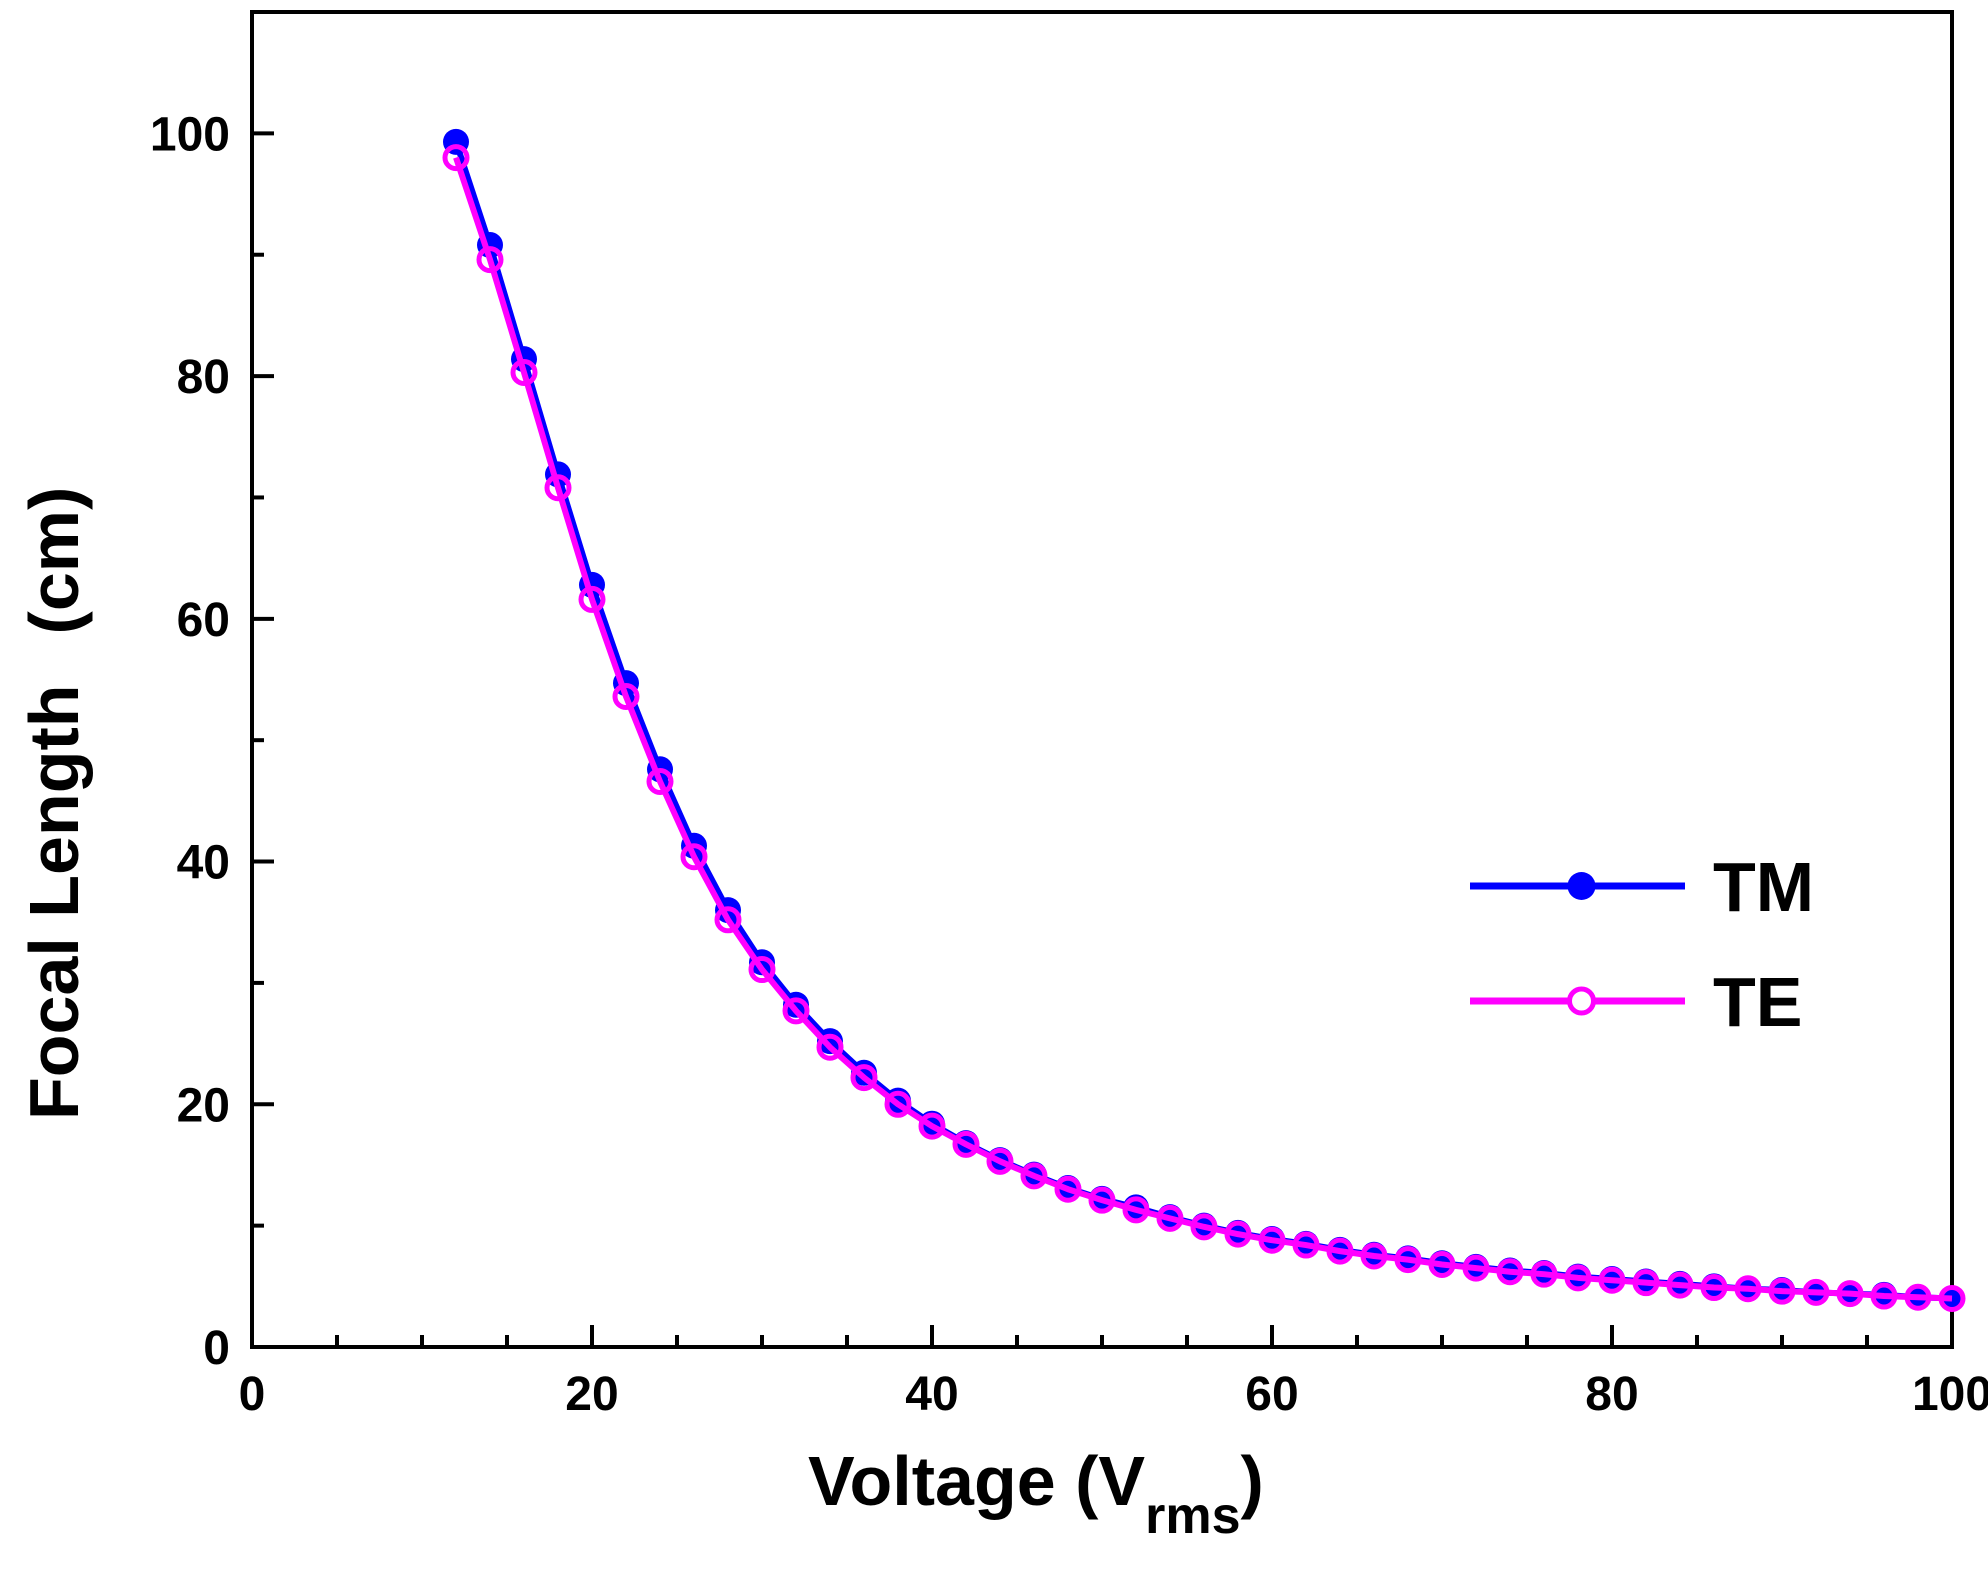 The width and height of the screenshot is (1988, 1592). What do you see at coordinates (1036, 1493) in the screenshot?
I see `x-axis-title: Voltage (Vrms)` at bounding box center [1036, 1493].